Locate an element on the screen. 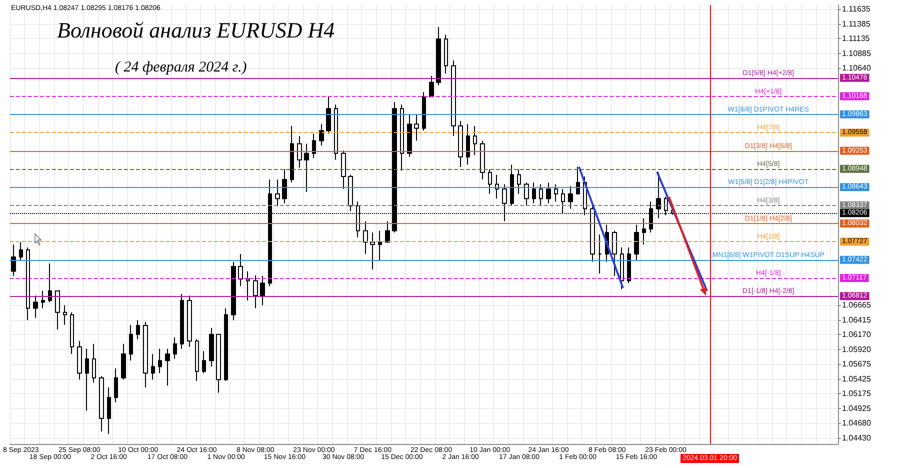 The height and width of the screenshot is (468, 900). y-tick-label: 1.10640 is located at coordinates (857, 68).